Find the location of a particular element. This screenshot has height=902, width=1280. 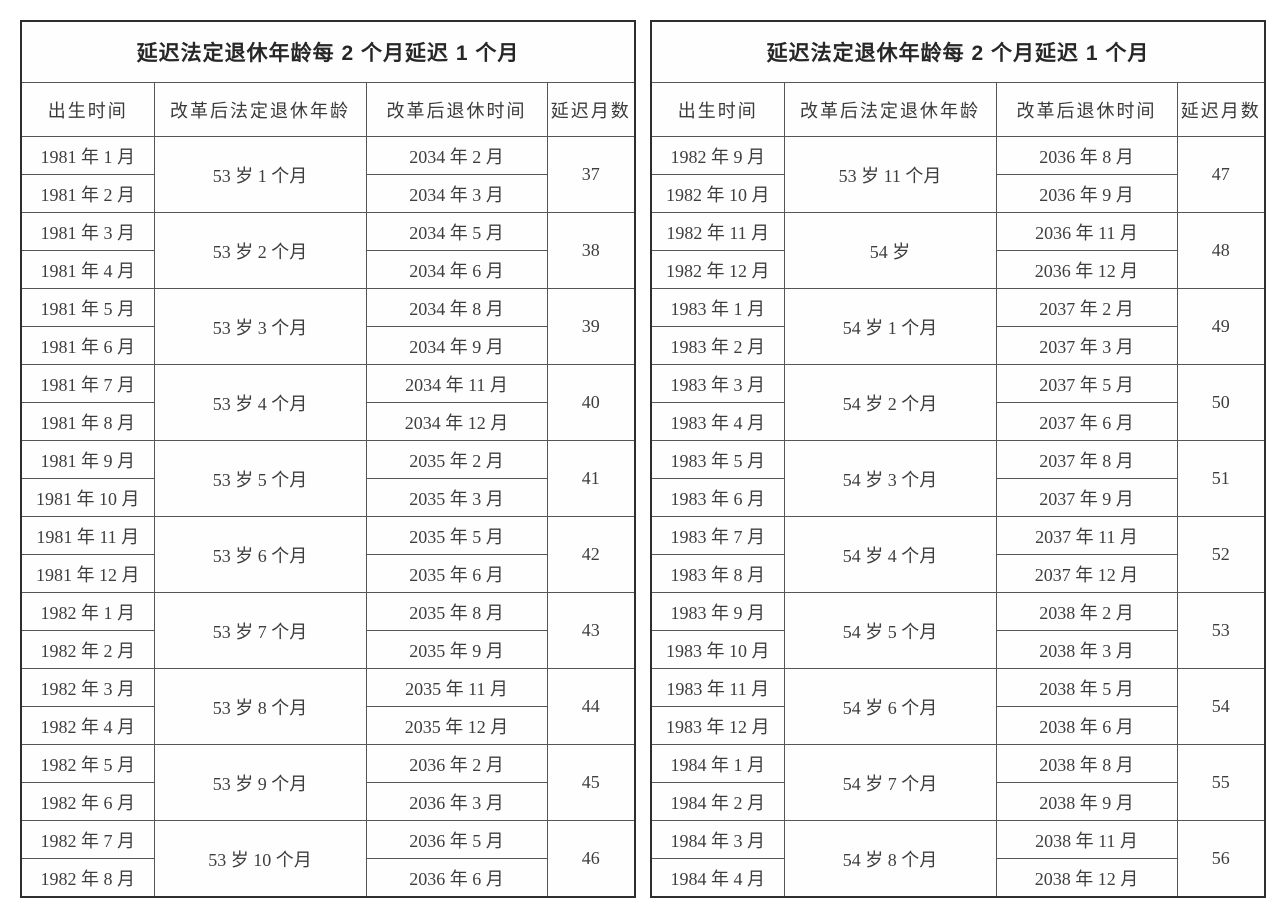

table-row: 1982 年 3 月 53 岁 8 个月 2035 年 11 月 44 is located at coordinates (328, 706).